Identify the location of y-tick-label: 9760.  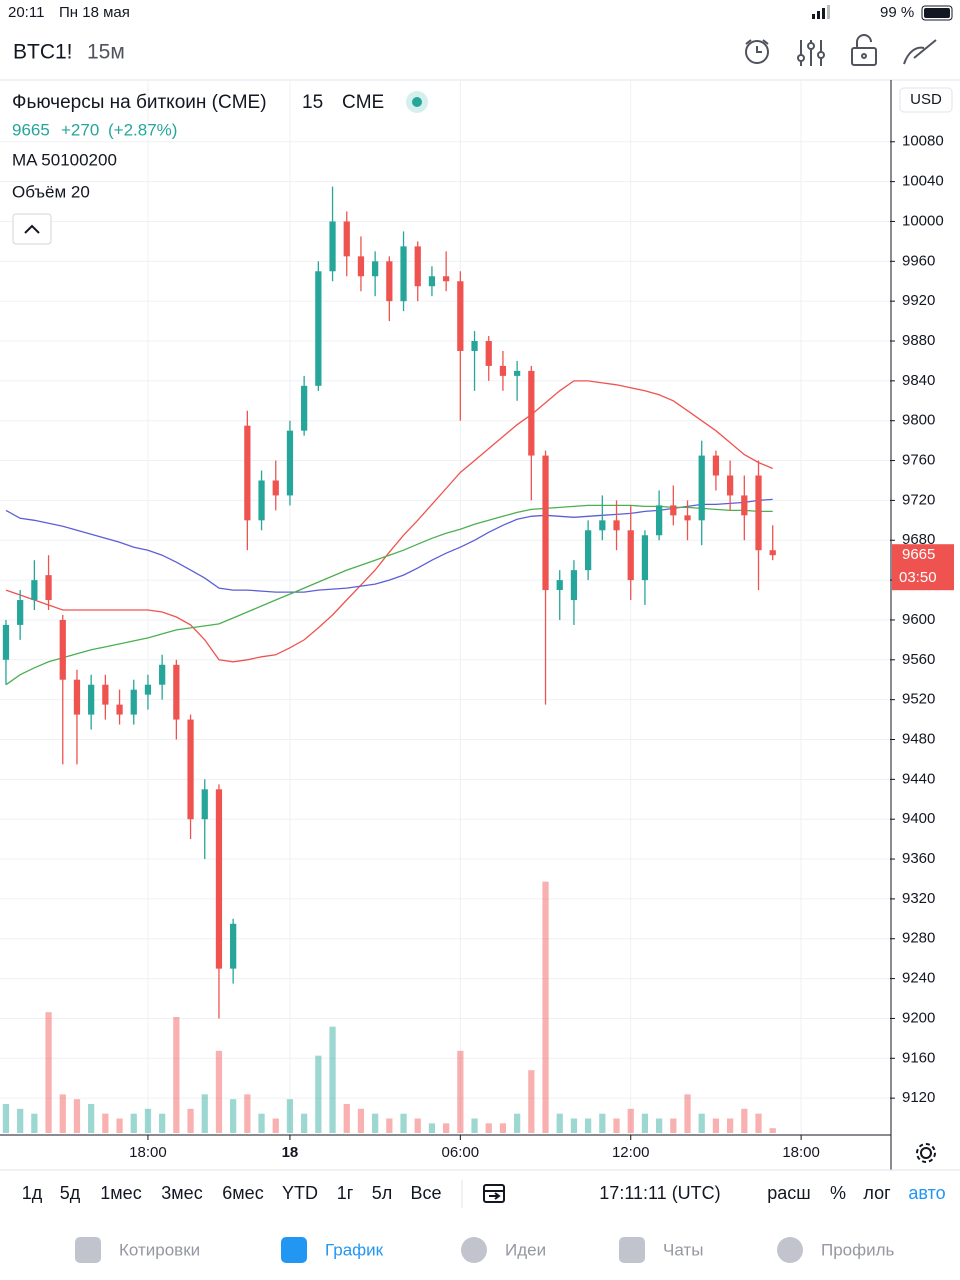
(918, 460).